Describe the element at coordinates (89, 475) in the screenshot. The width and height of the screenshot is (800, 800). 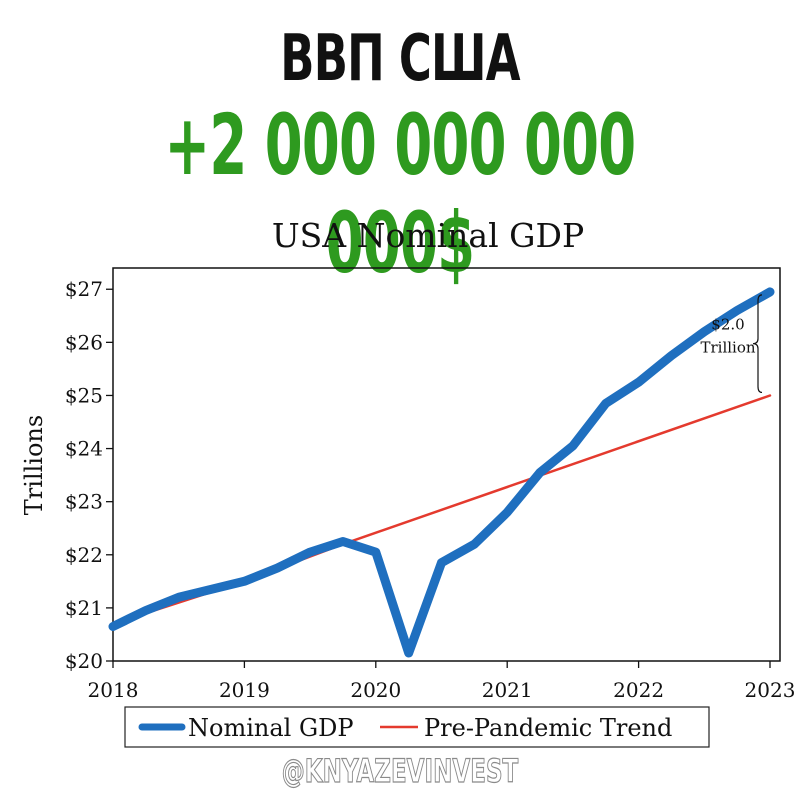
I see `y-axis-ticks: $20 $21 $22 $23 $24 $25 $26 $27` at that location.